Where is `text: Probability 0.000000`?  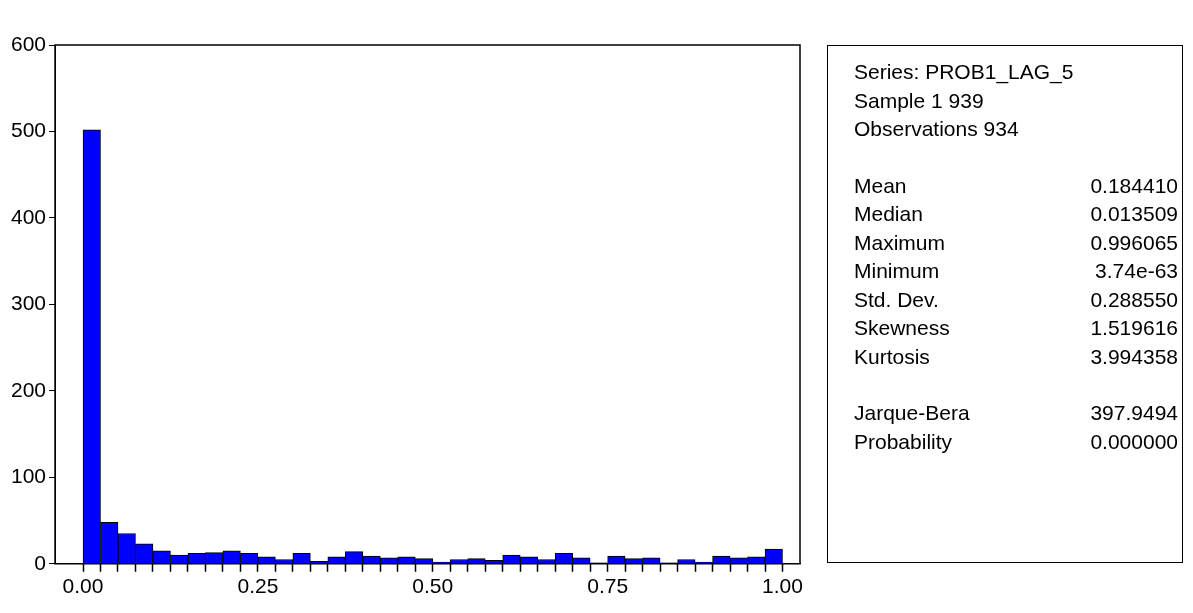 text: Probability 0.000000 is located at coordinates (1016, 441).